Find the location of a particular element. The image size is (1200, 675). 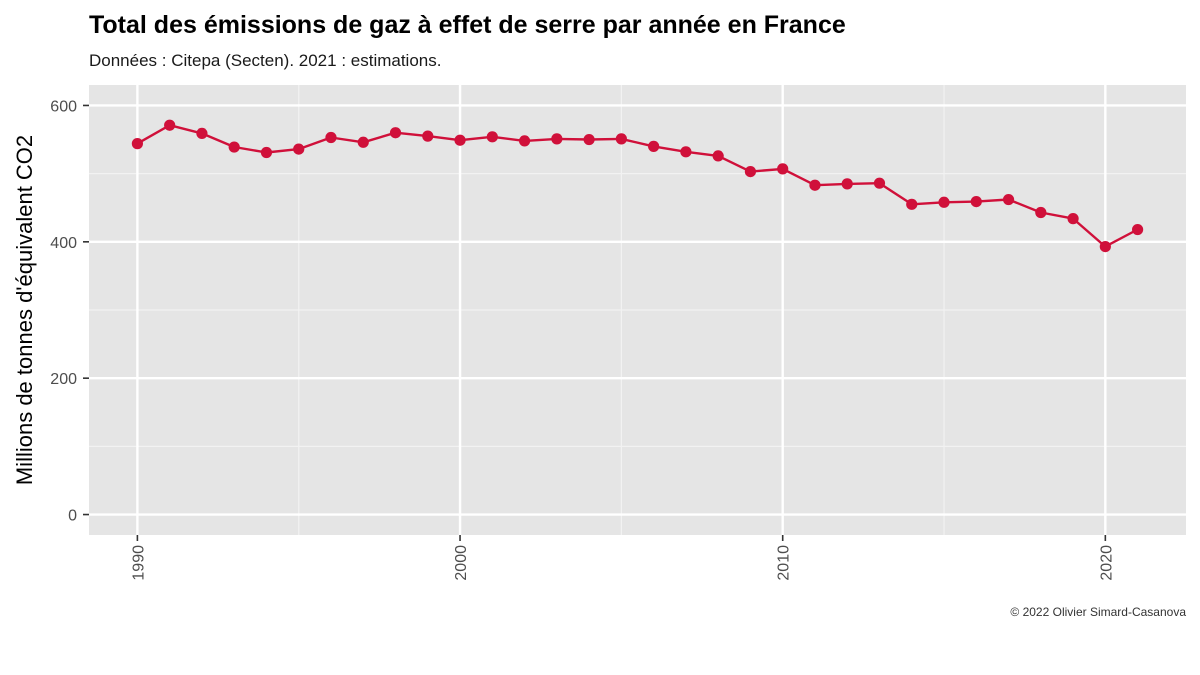

y-tick-label: 600 is located at coordinates (63, 106).